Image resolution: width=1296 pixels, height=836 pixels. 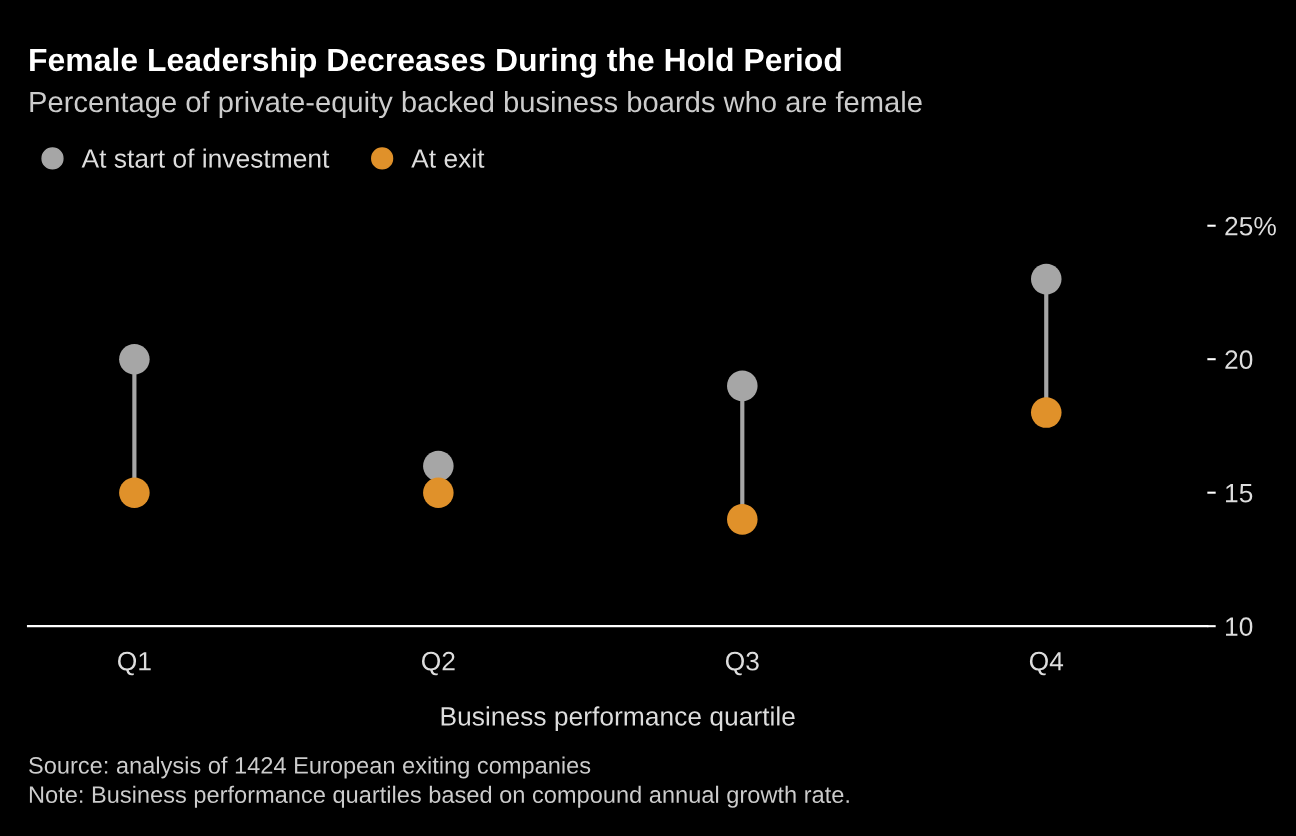 What do you see at coordinates (742, 663) in the screenshot?
I see `x-tick-label: Q3` at bounding box center [742, 663].